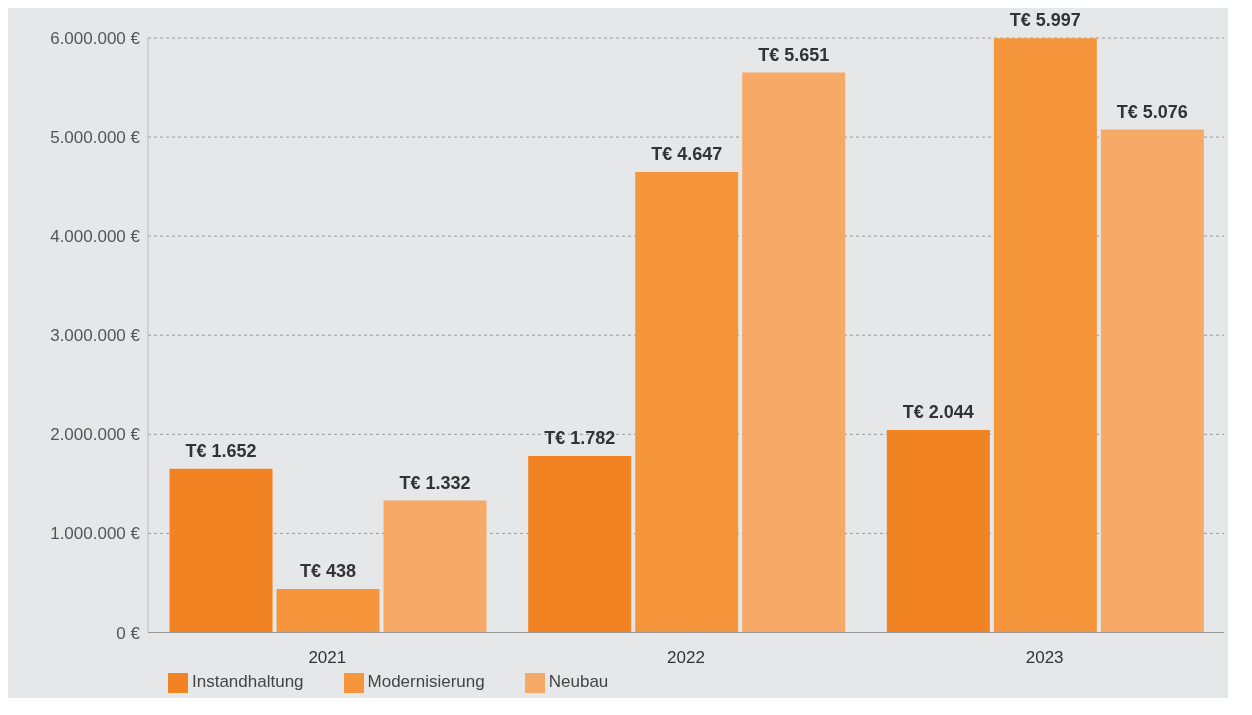  What do you see at coordinates (435, 482) in the screenshot?
I see `data-label: T€ 1.332` at bounding box center [435, 482].